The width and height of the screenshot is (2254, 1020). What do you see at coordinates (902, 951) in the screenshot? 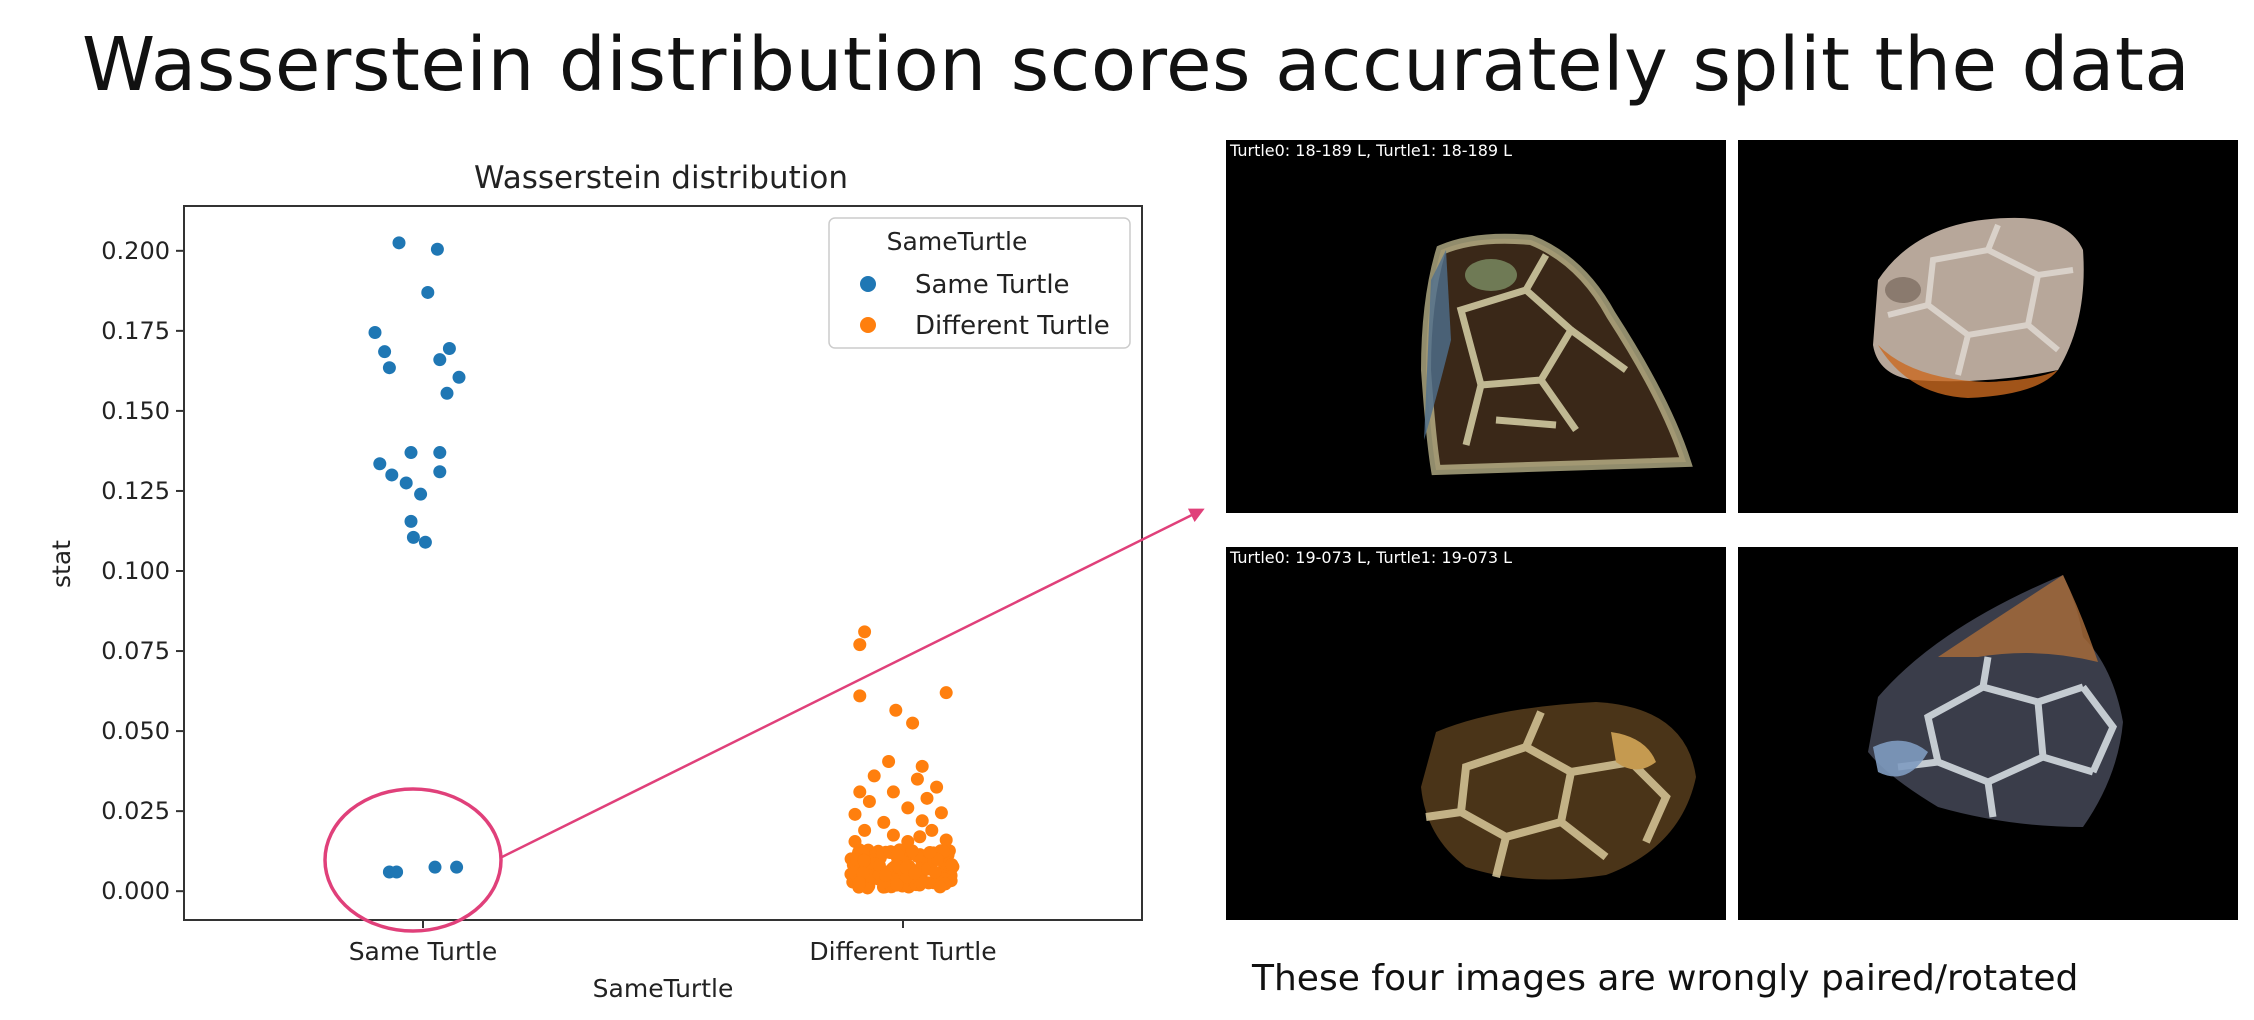
I see `x-tick-label: Different Turtle` at bounding box center [902, 951].